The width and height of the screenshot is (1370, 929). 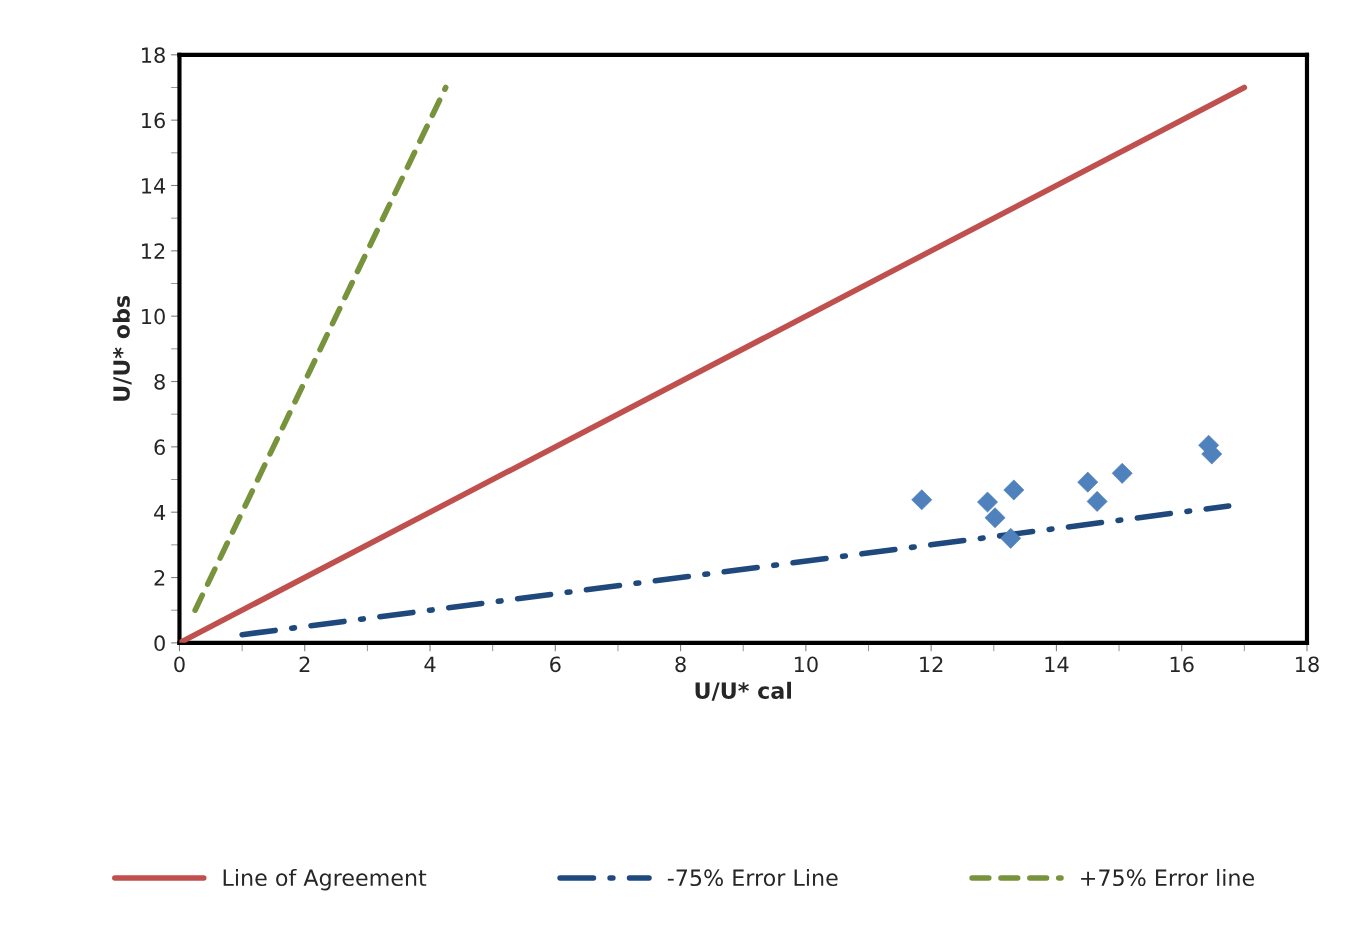 I want to click on legend-label: +75% Error line, so click(x=1167, y=877).